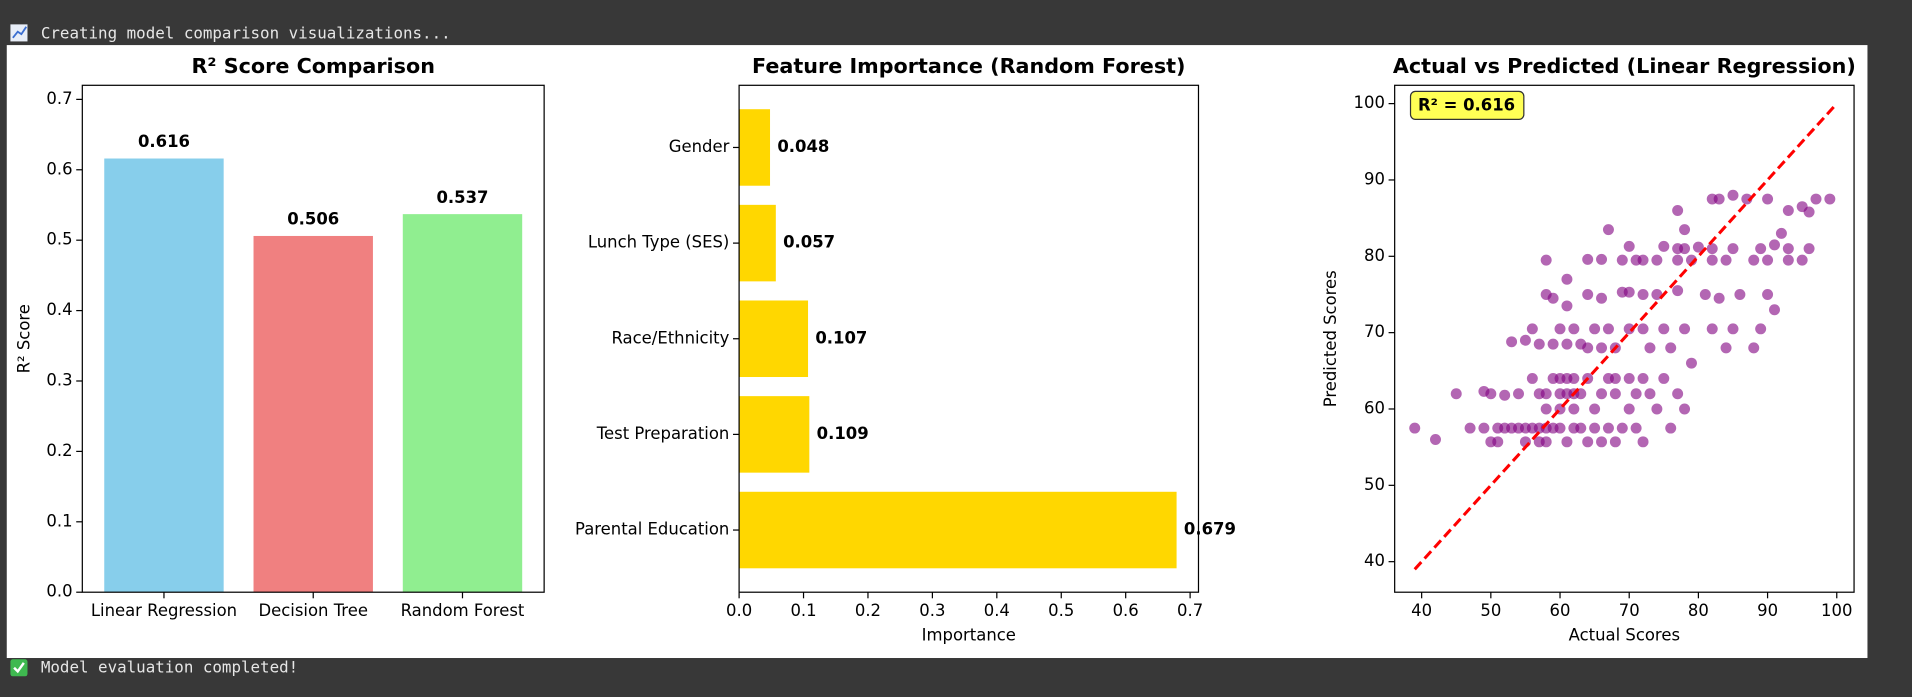  I want to click on x-tick-label: 70, so click(1629, 610).